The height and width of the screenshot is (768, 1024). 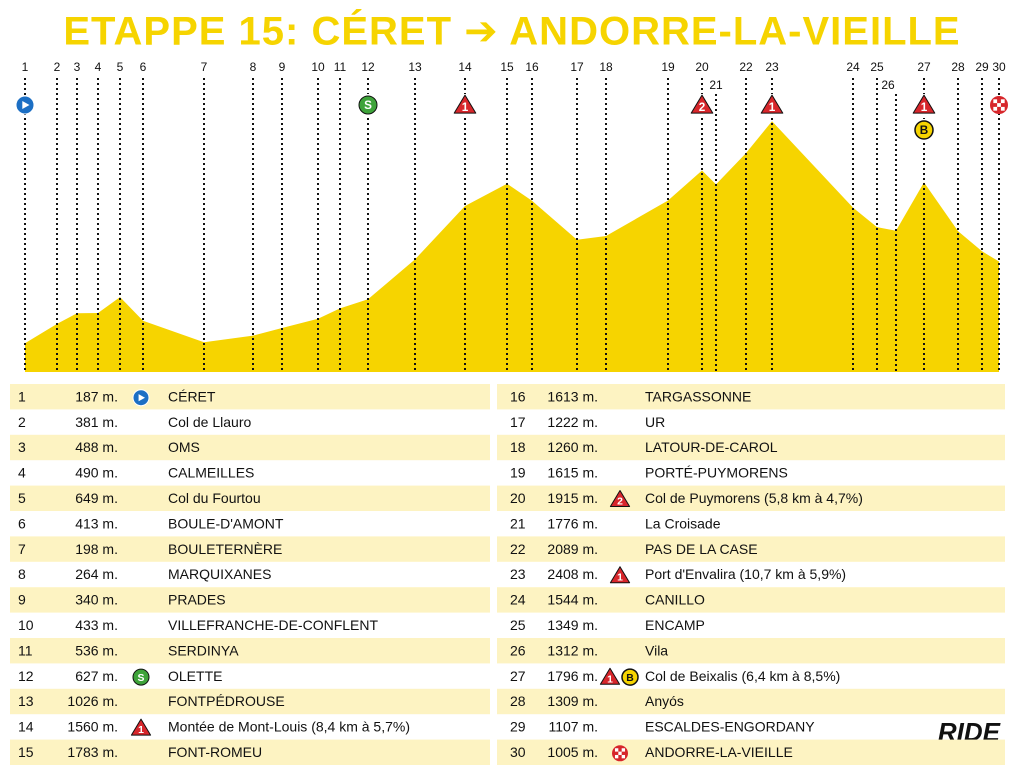 I want to click on altitude: 490 m., so click(x=96, y=473).